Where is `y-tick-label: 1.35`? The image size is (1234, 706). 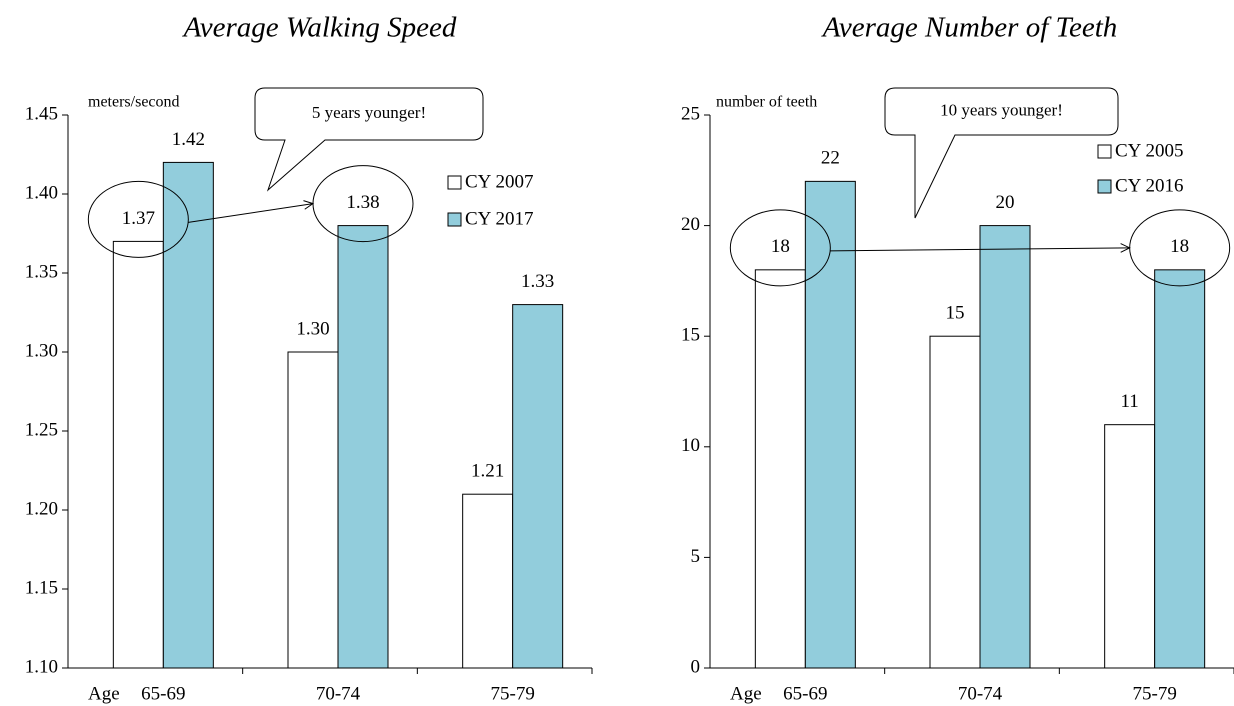
y-tick-label: 1.35 is located at coordinates (41, 271).